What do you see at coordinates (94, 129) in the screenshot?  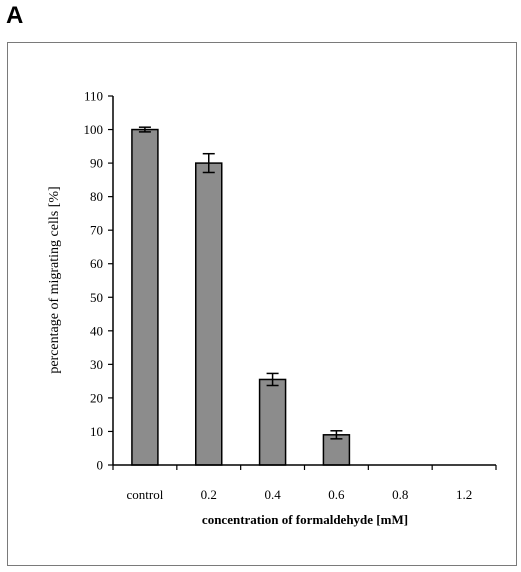 I see `y-tick-label: 100` at bounding box center [94, 129].